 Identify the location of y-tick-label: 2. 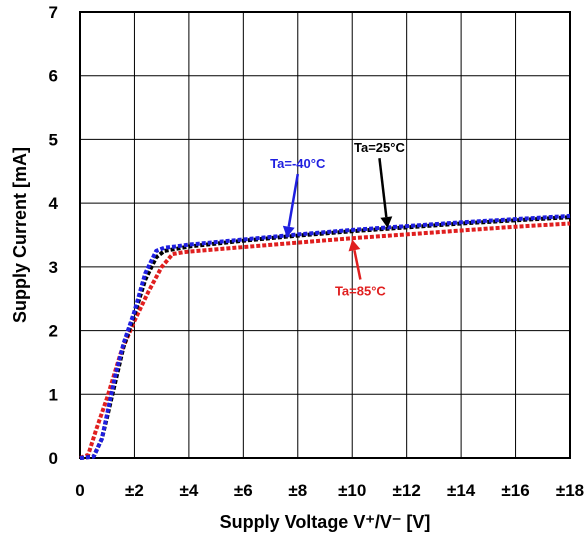
(53, 331).